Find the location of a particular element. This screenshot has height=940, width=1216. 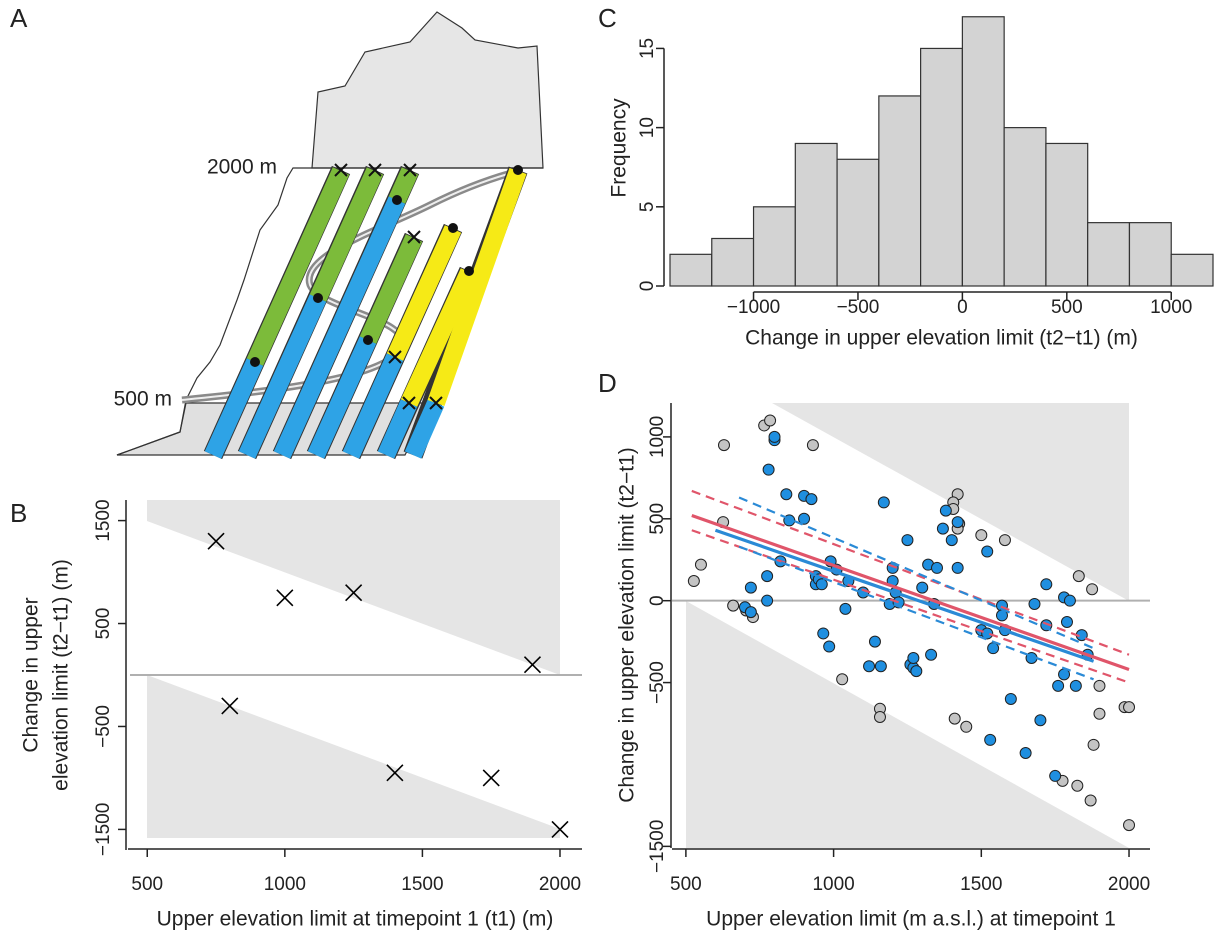

y-axis-title: elevation limit (t2−t1) (m) is located at coordinates (61, 675).